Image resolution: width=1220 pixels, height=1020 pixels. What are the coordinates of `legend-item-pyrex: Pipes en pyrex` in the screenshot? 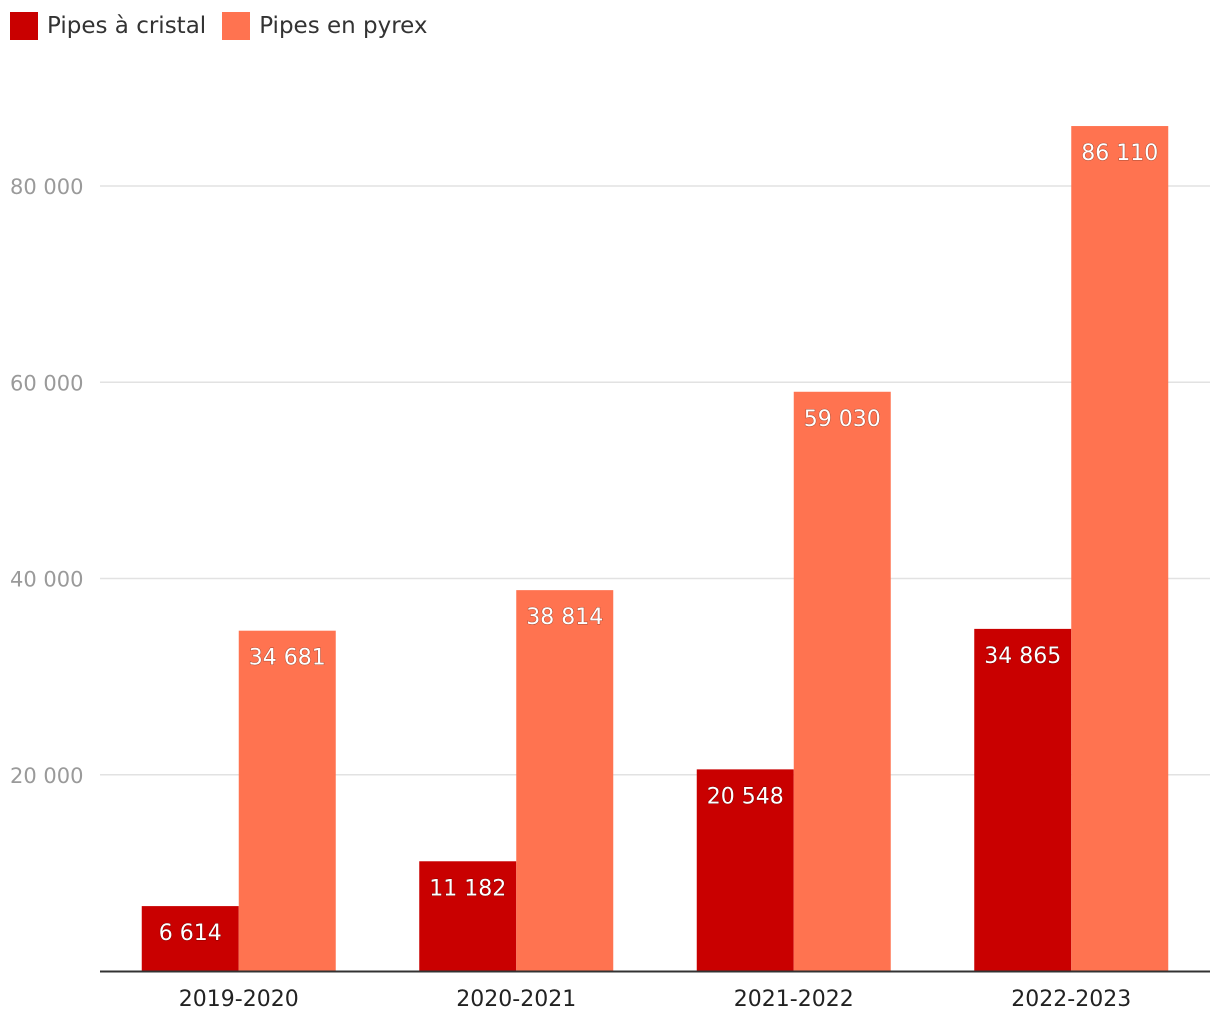 It's located at (325, 26).